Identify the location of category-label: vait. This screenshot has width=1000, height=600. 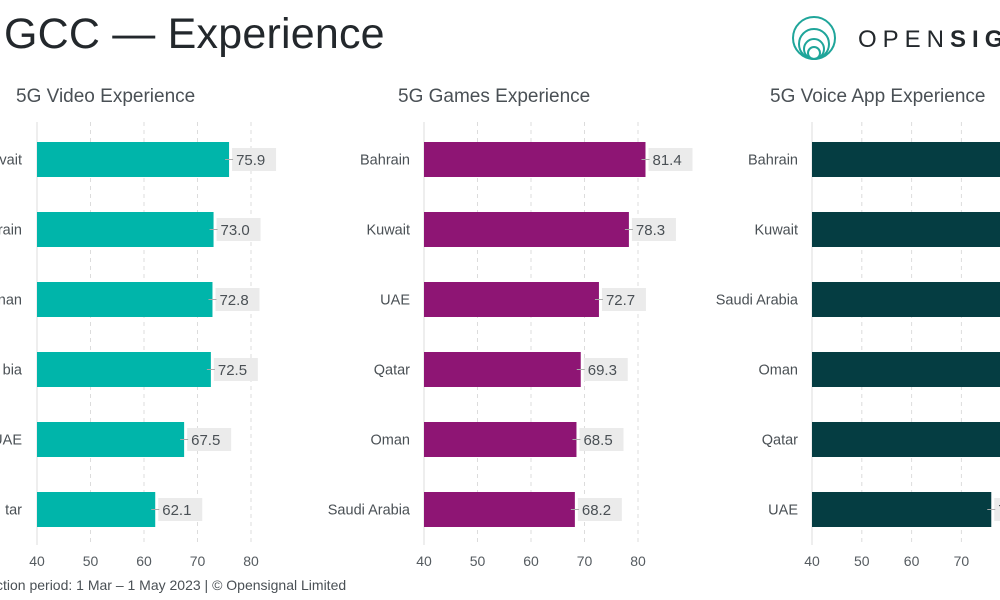
(11, 161).